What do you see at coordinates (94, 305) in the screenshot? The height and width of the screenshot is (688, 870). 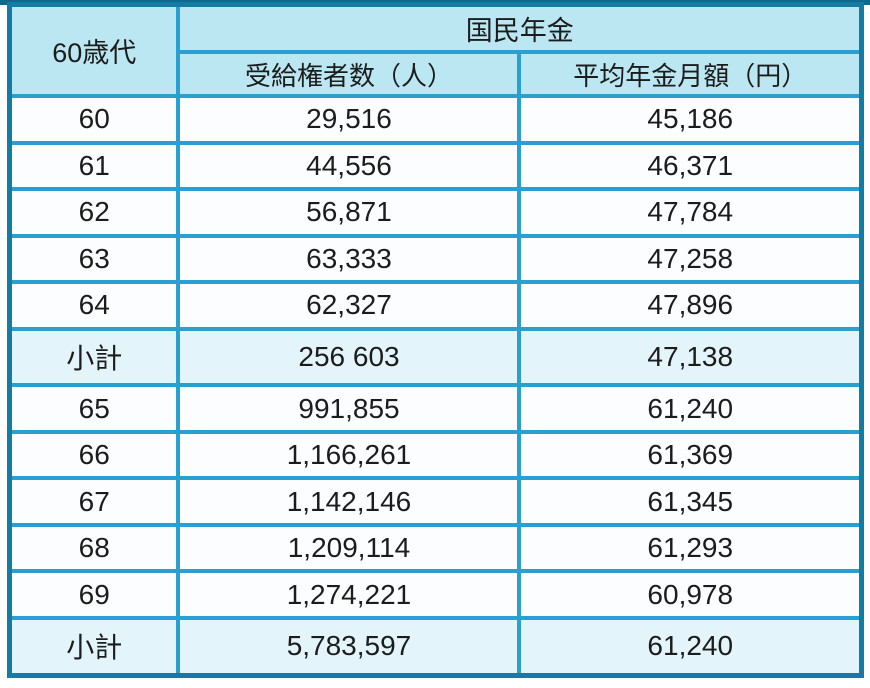 I see `age-cell: 64` at bounding box center [94, 305].